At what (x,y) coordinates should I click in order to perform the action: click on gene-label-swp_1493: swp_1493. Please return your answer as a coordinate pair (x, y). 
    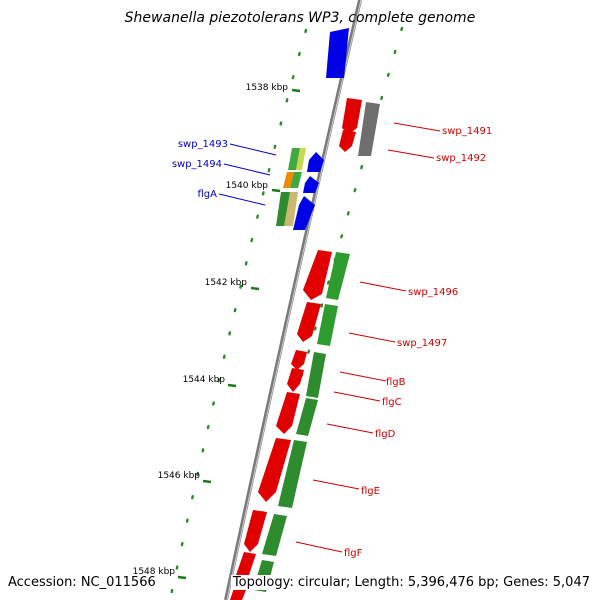
    Looking at the image, I should click on (203, 144).